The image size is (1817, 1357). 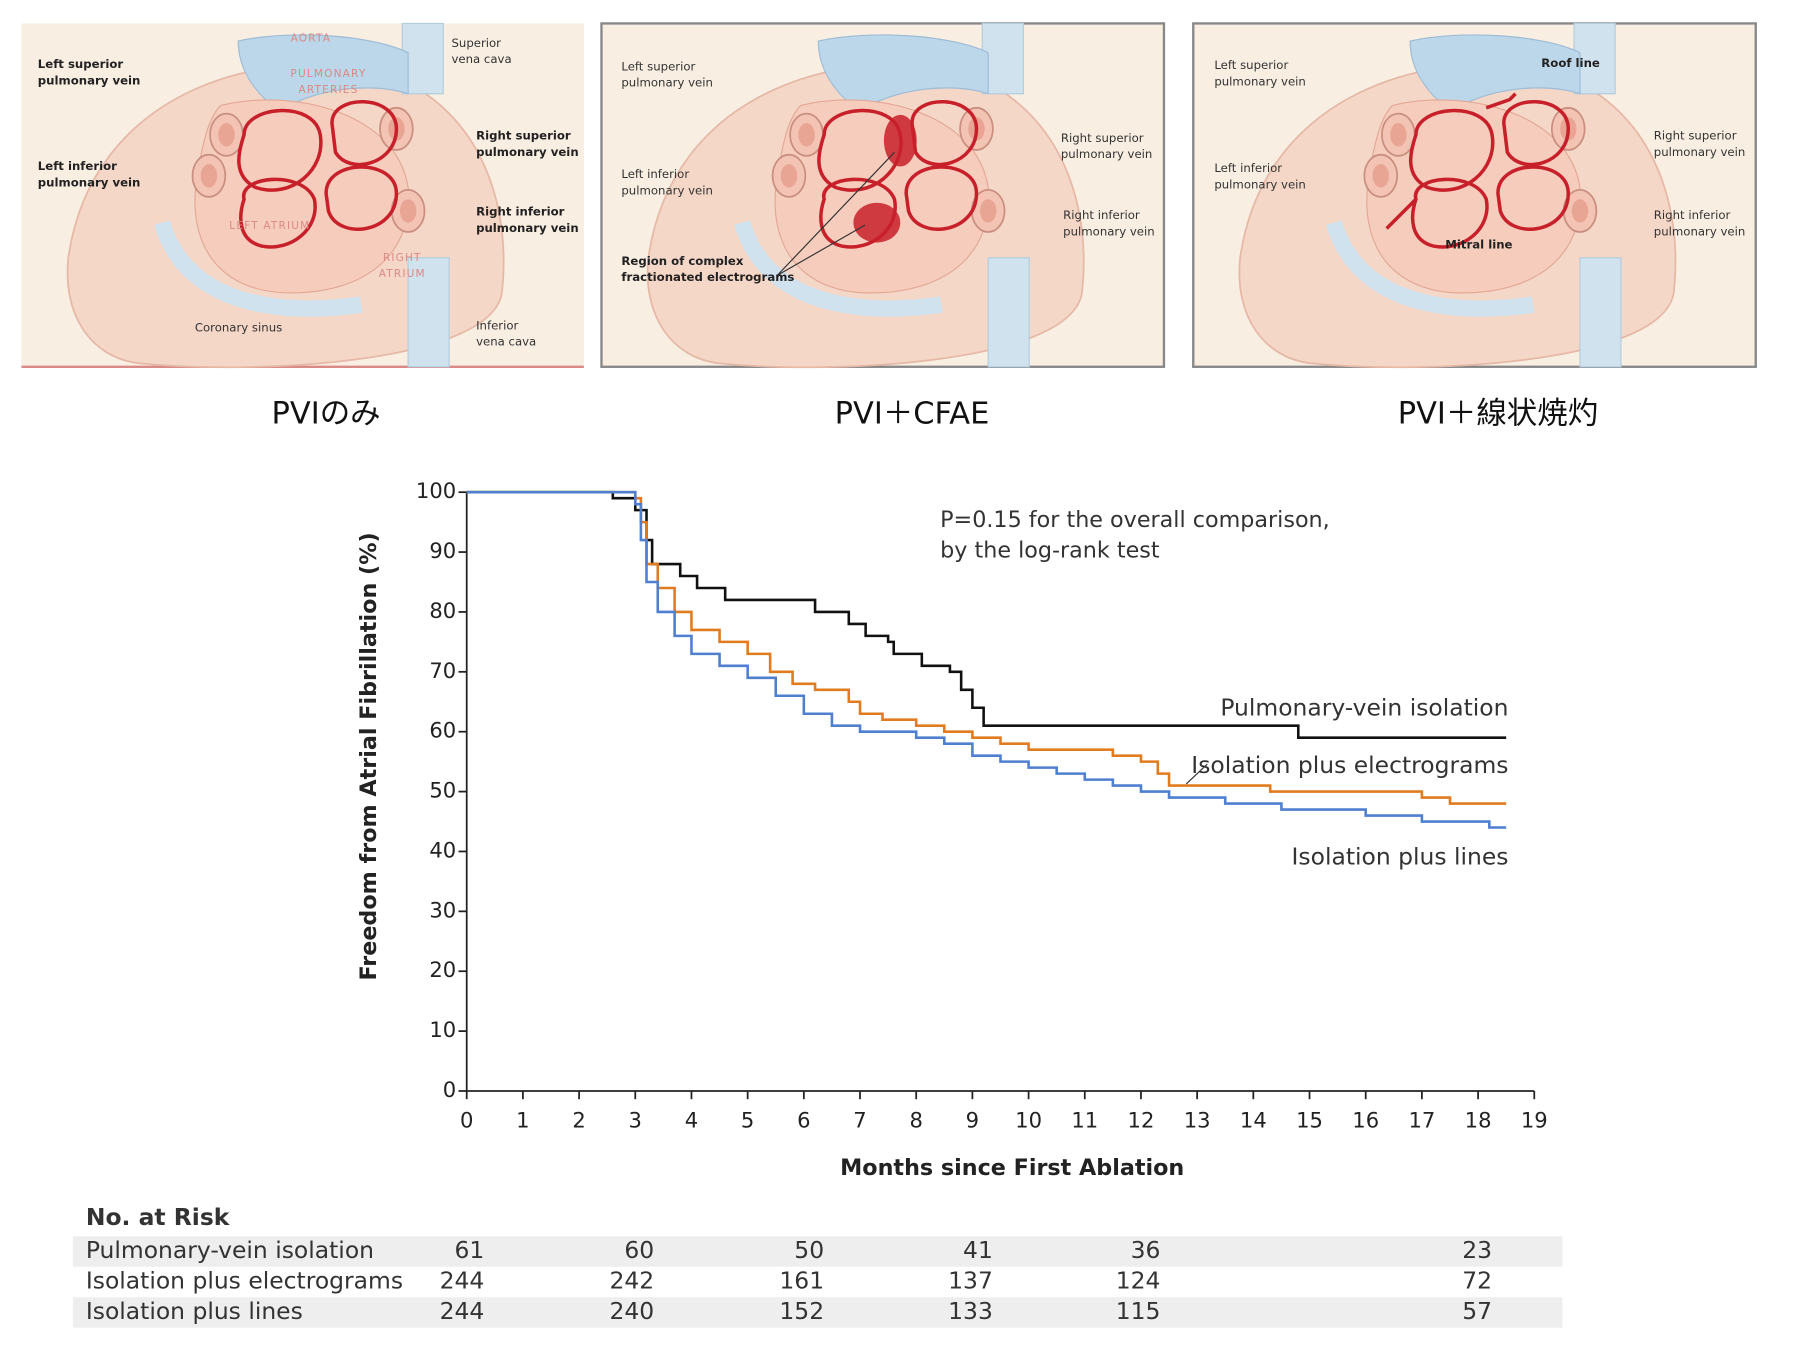 I want to click on illustration-label: LEFT ATRIUM, so click(x=269, y=226).